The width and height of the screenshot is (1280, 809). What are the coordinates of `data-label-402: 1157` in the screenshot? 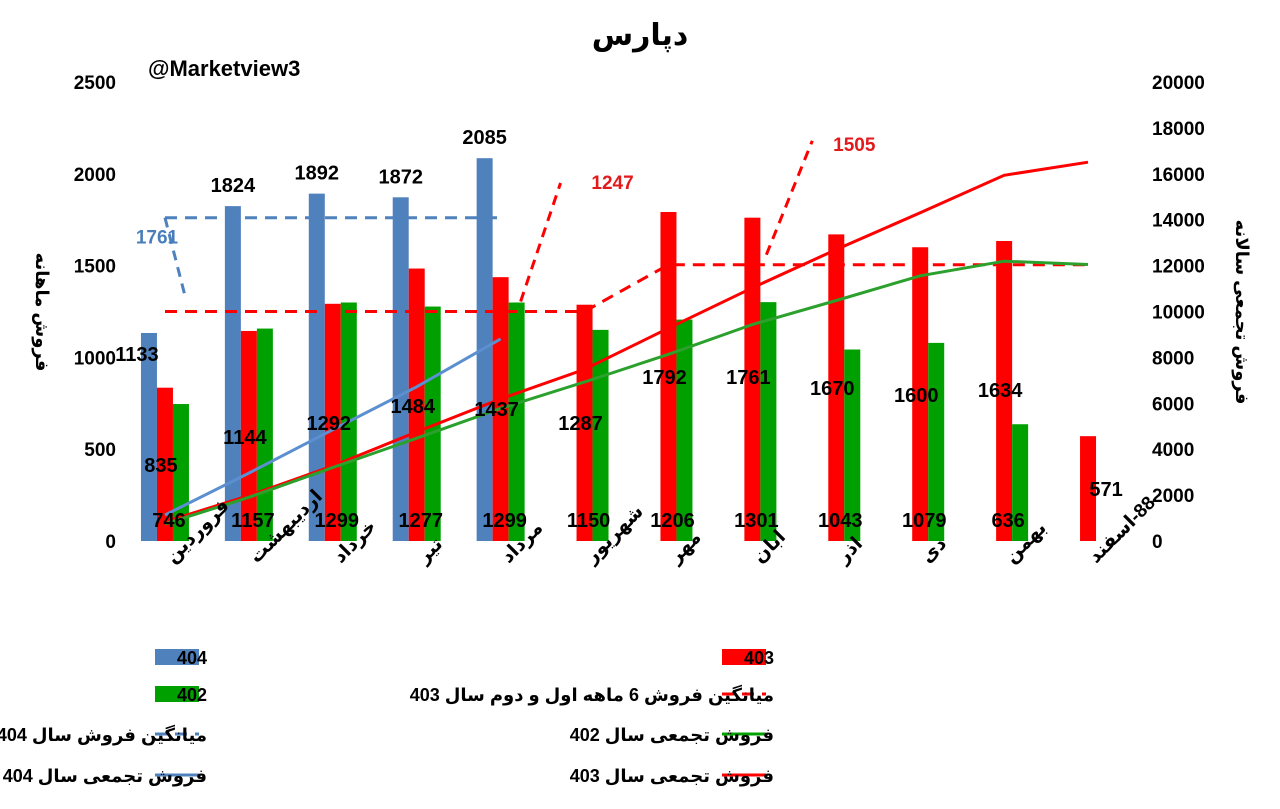 It's located at (252, 521).